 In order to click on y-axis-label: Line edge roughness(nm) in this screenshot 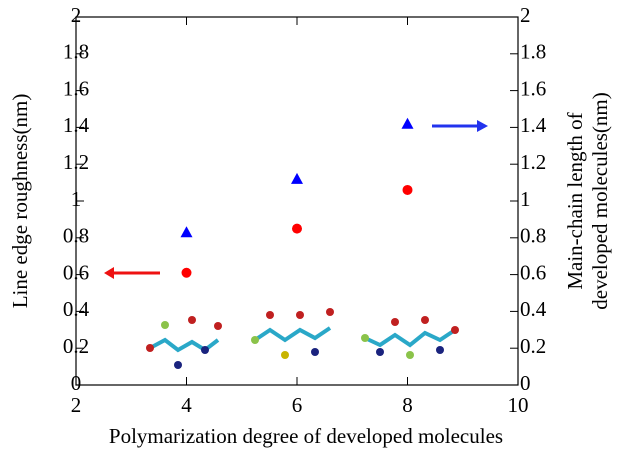, I will do `click(20, 201)`.